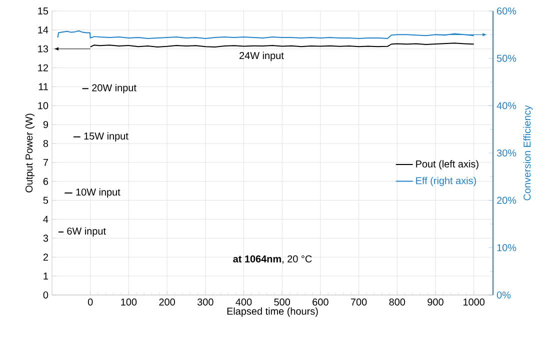  Describe the element at coordinates (45, 257) in the screenshot. I see `y-tick-label: 2` at that location.